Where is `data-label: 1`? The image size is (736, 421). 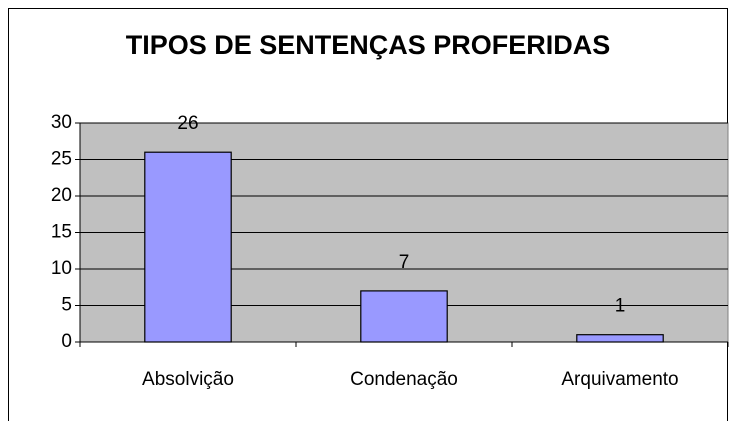
data-label: 1 is located at coordinates (620, 306).